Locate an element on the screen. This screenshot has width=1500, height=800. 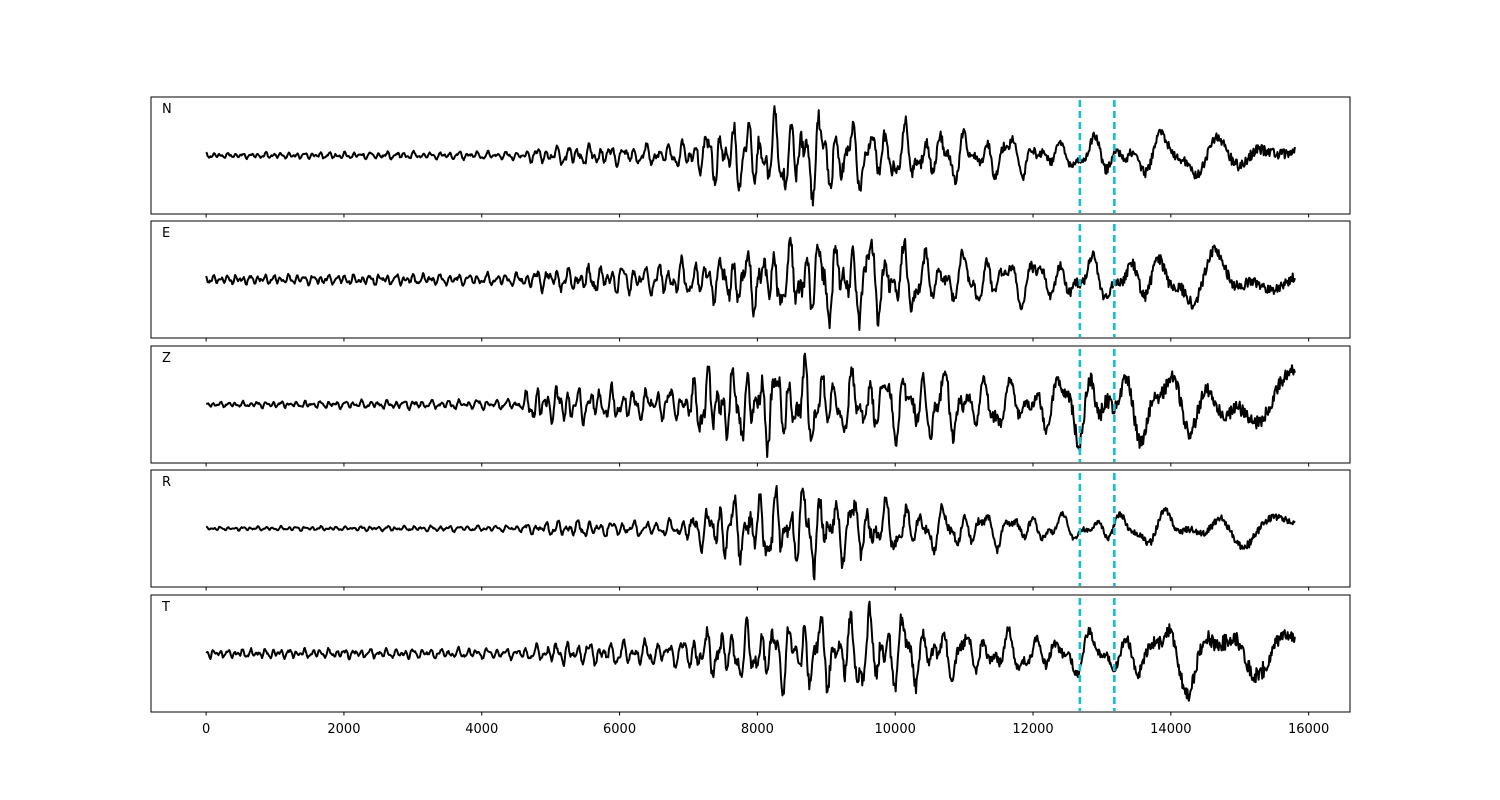
x-tick-label: 4000 is located at coordinates (481, 729).